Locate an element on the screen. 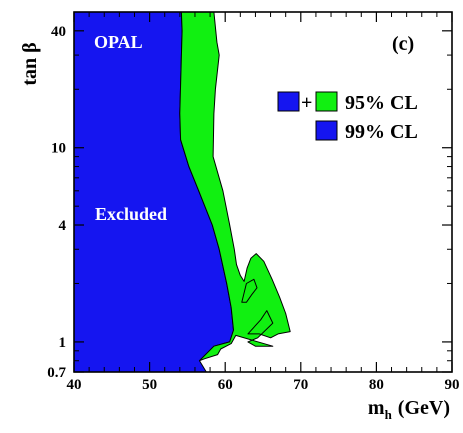  x-tick-label: 90 is located at coordinates (452, 385).